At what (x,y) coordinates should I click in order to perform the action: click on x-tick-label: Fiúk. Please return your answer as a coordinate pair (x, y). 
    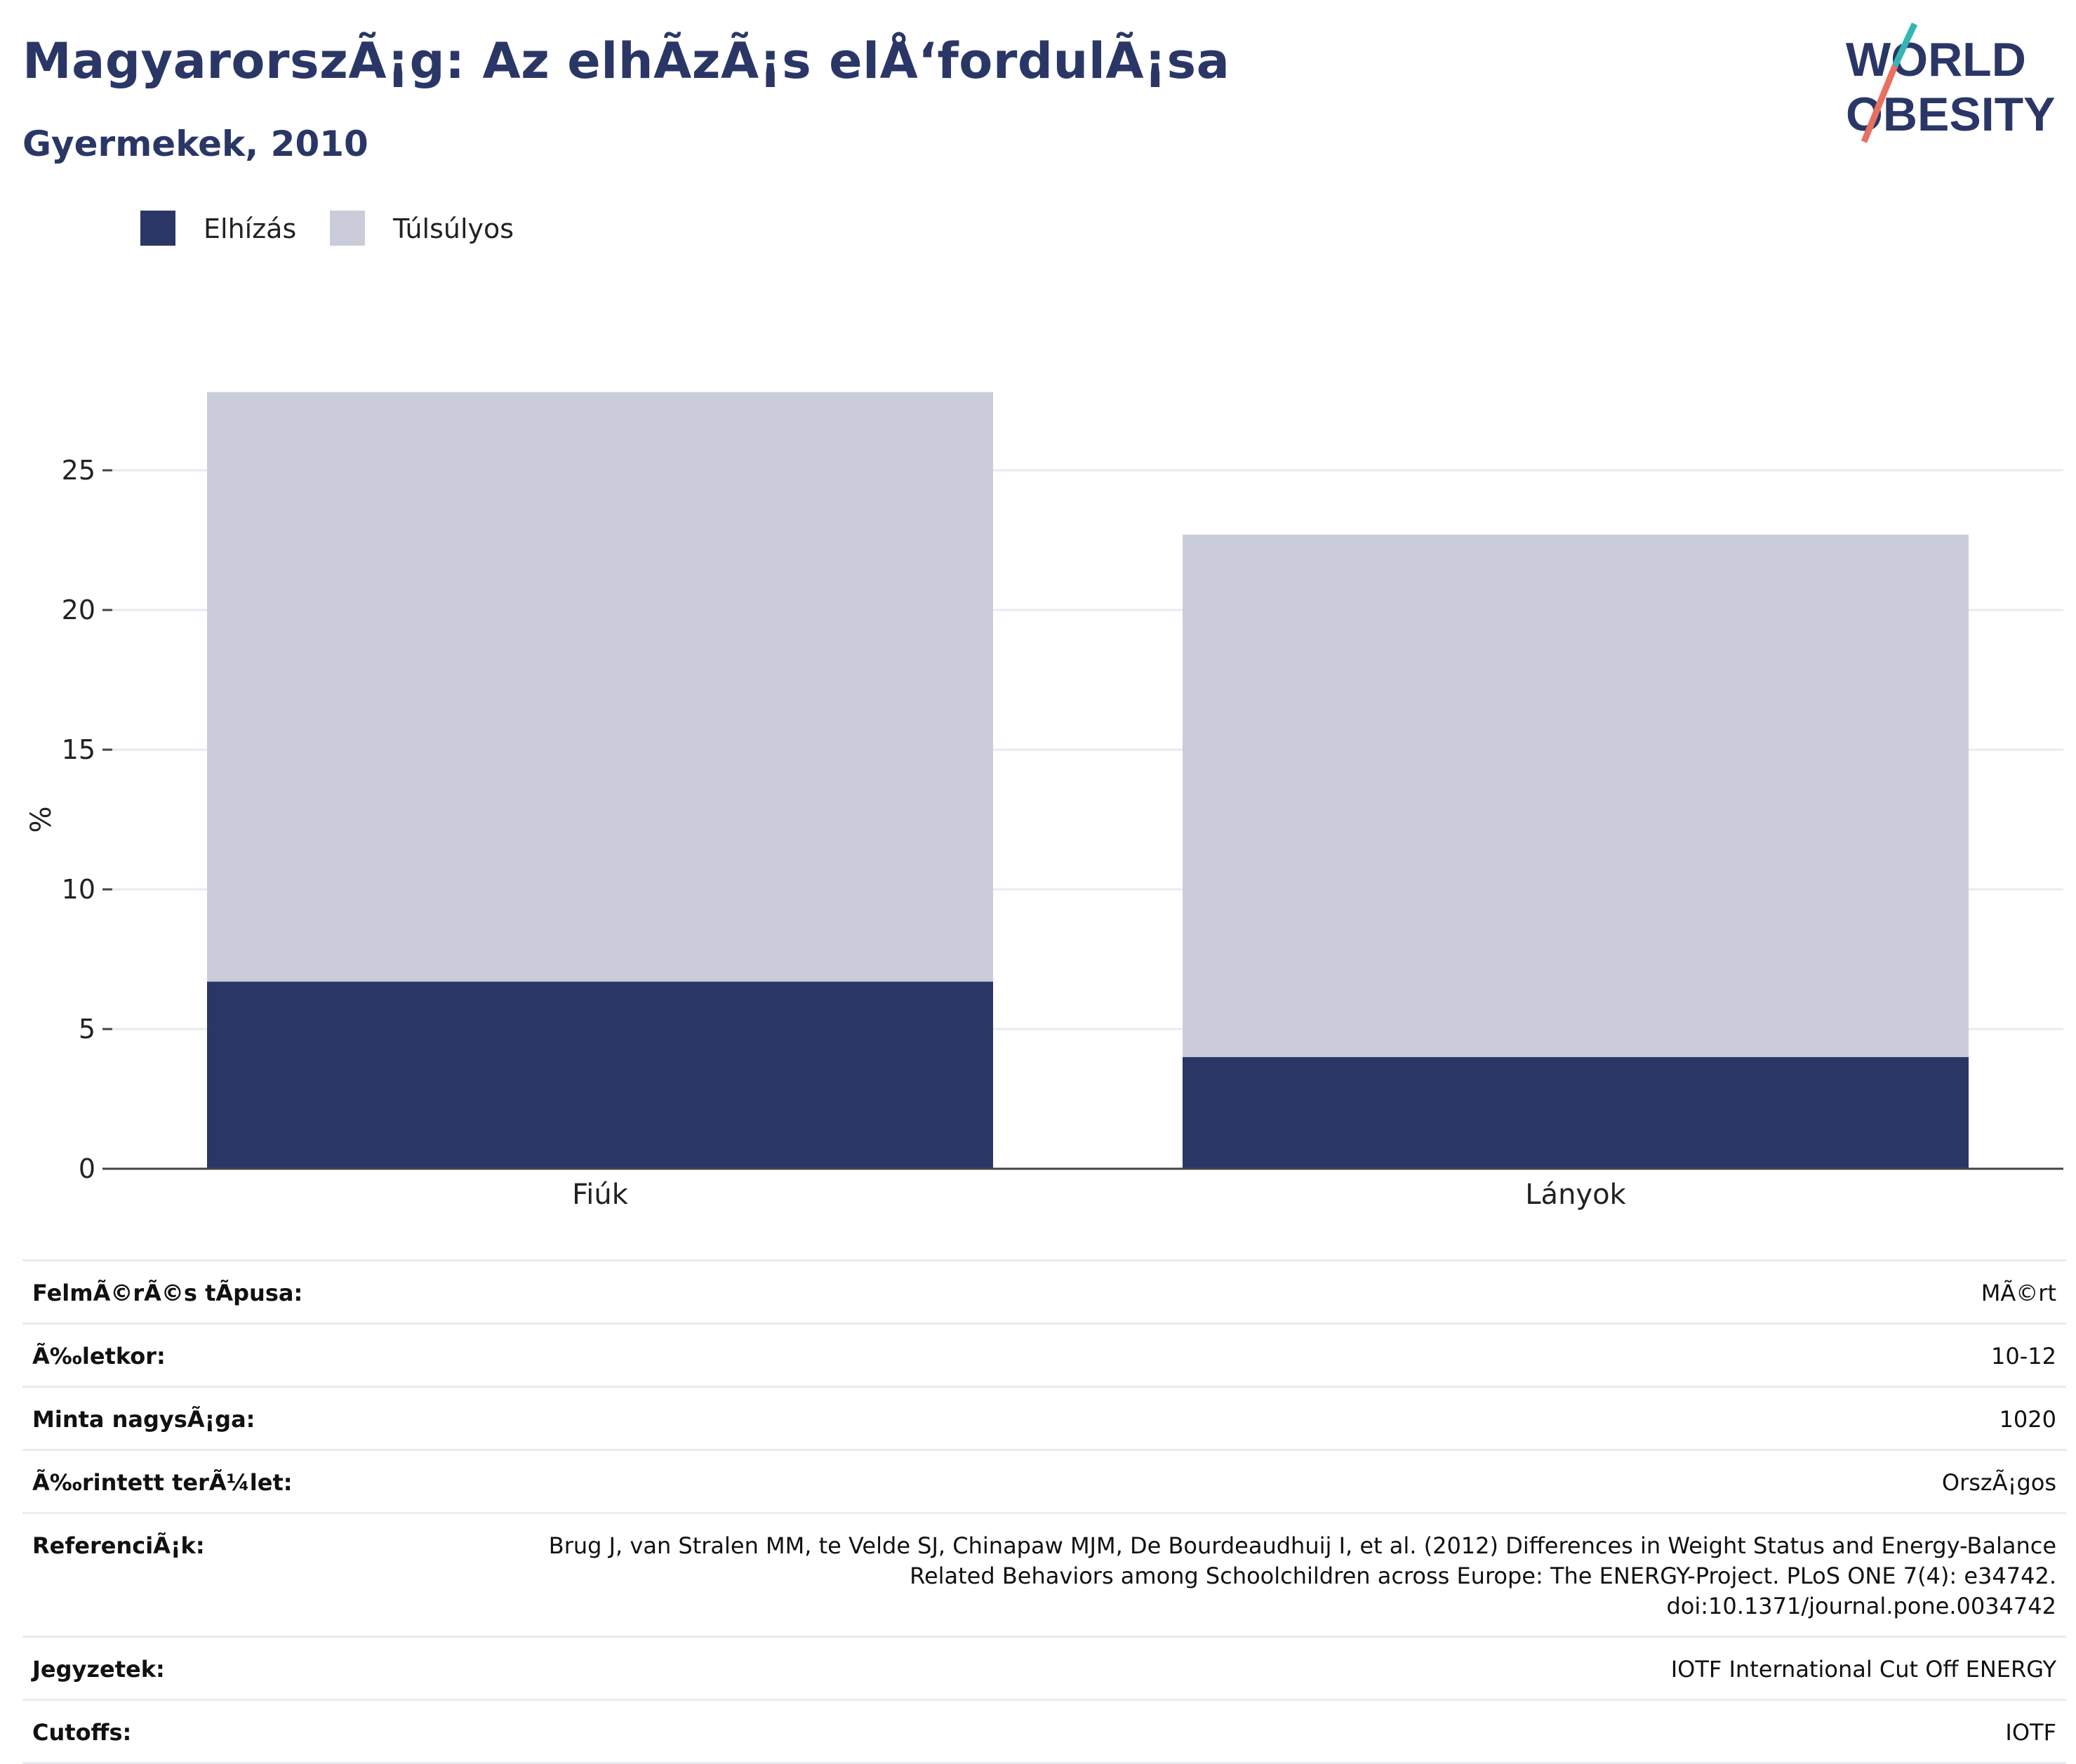
    Looking at the image, I should click on (600, 1195).